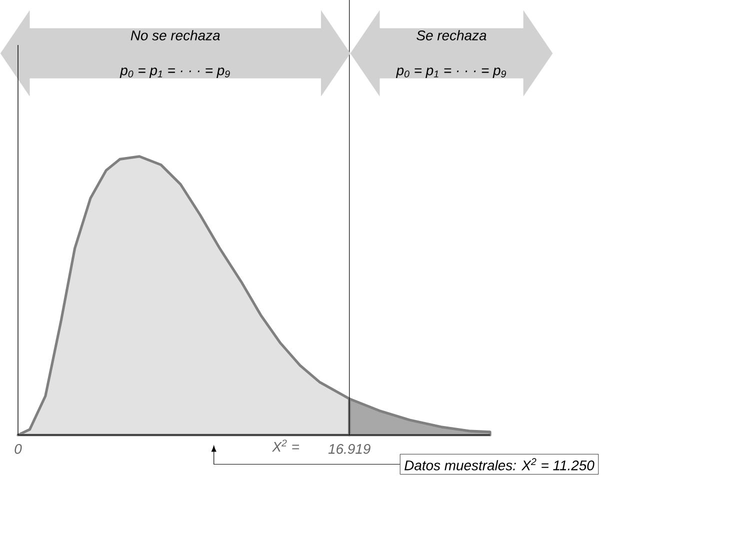 The width and height of the screenshot is (732, 536). I want to click on x-tick-label: 0, so click(18, 449).